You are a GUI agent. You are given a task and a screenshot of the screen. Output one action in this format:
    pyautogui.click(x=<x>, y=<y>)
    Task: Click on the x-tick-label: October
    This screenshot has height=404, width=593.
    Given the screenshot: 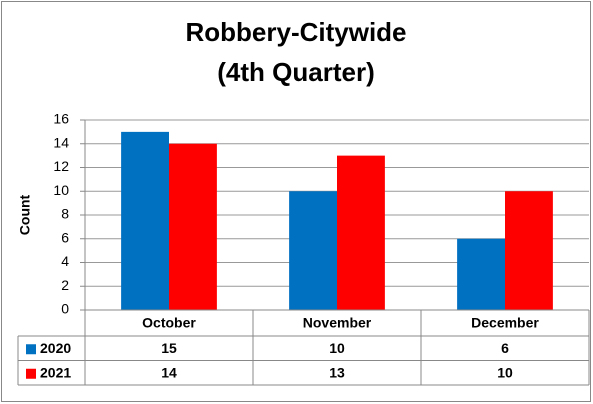 What is the action you would take?
    pyautogui.click(x=169, y=323)
    